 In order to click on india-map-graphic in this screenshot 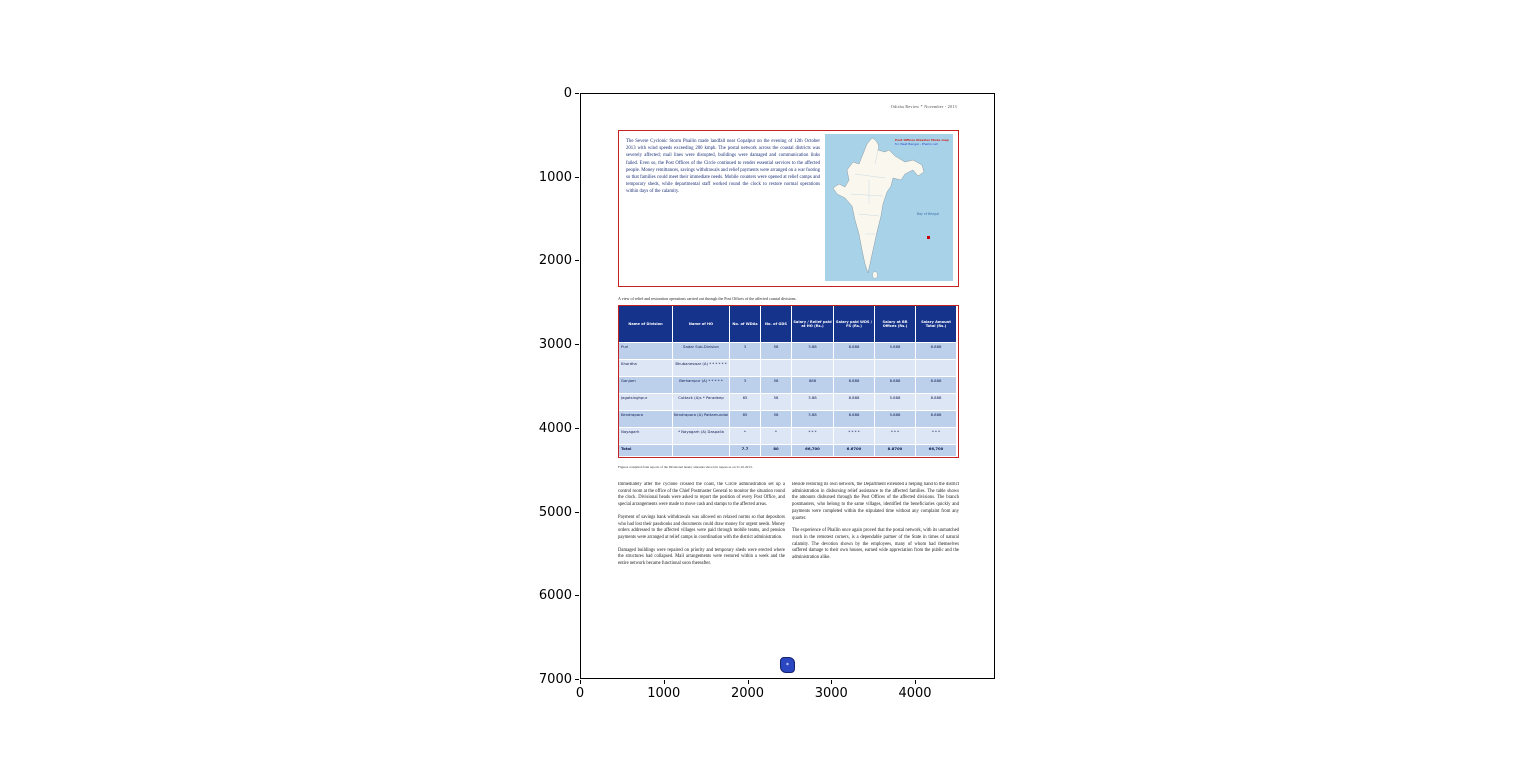, I will do `click(889, 207)`.